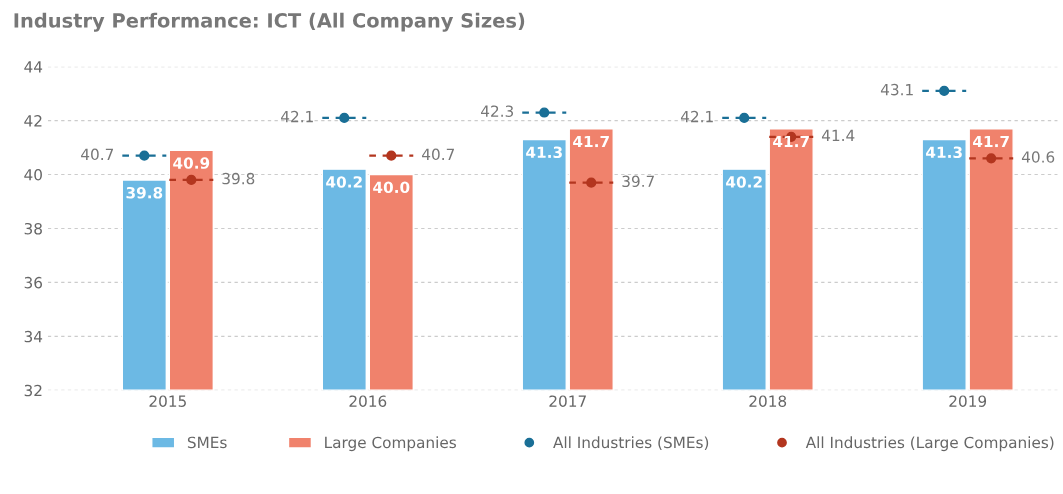 The width and height of the screenshot is (1063, 494). I want to click on y-tick-label: 38, so click(33, 228).